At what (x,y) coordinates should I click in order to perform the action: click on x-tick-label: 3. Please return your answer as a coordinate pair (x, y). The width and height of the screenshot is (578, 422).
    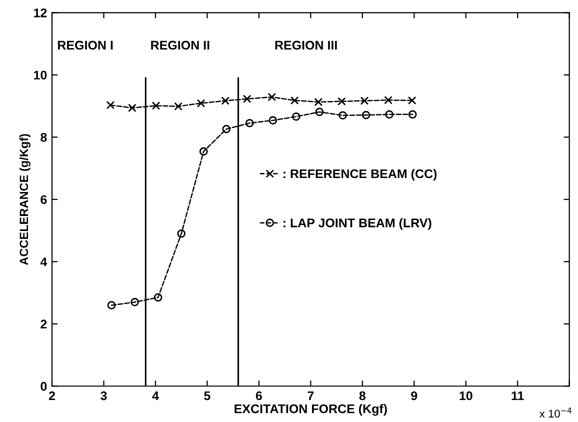
    Looking at the image, I should click on (103, 395).